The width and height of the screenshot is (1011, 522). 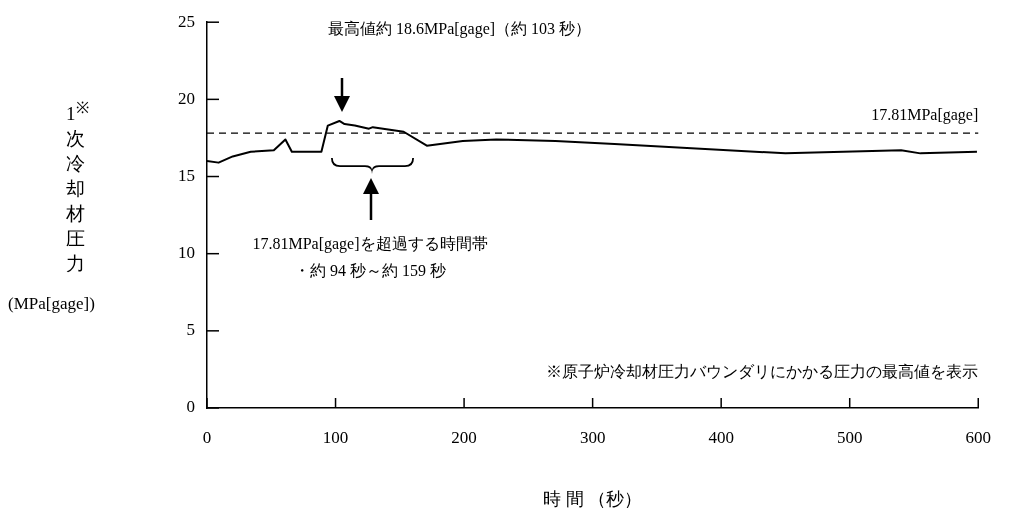 I want to click on y-tick-label: 15, so click(x=186, y=175).